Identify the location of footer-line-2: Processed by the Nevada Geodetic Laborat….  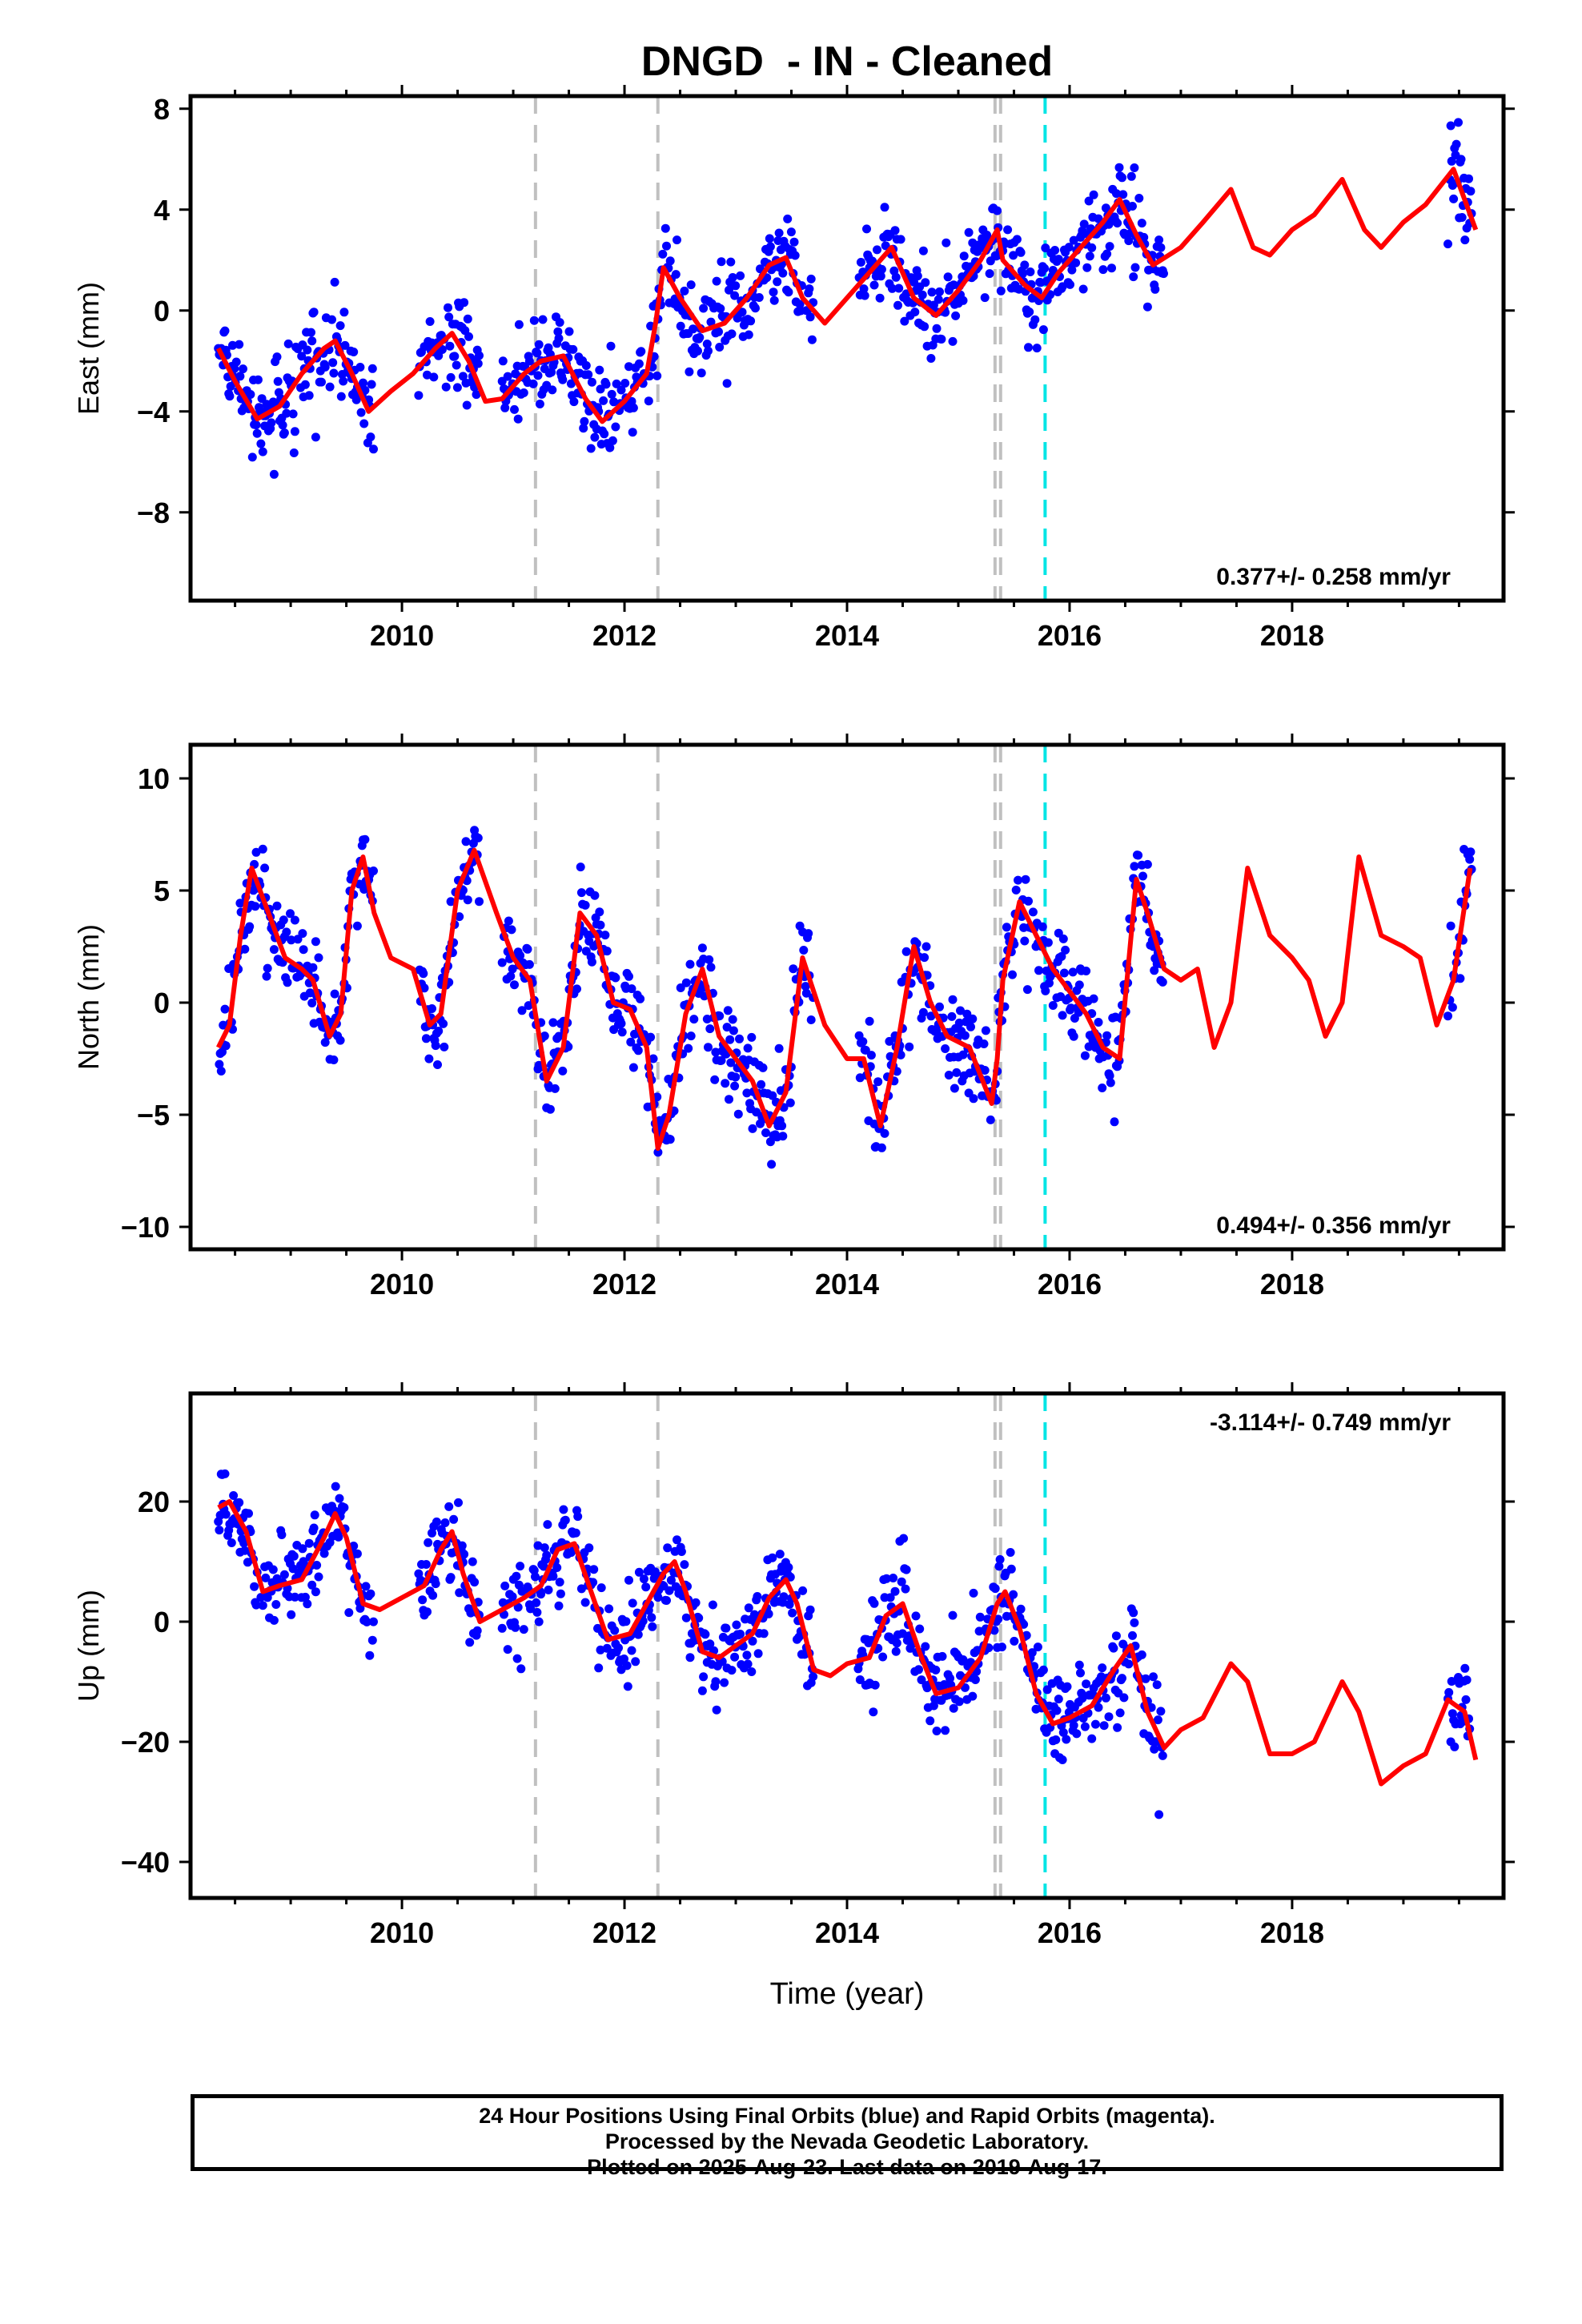
(847, 2141).